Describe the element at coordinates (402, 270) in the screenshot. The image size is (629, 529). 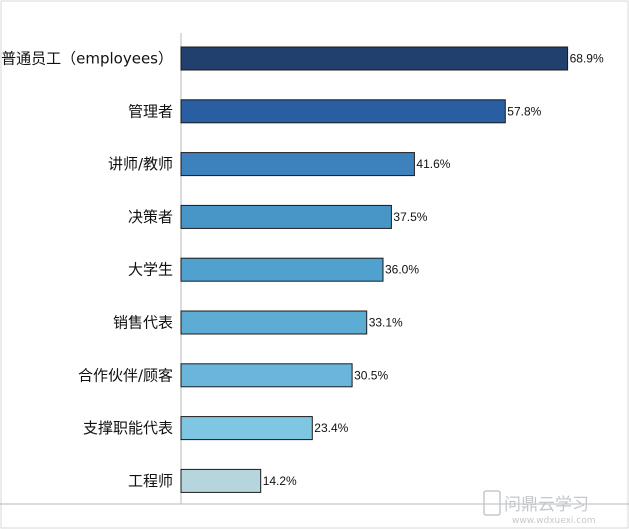
I see `value-label-4: 36.0%` at that location.